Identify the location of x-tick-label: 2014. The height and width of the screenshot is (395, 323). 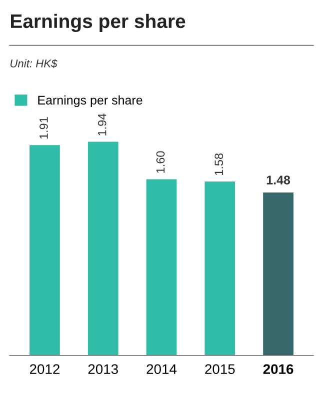
(161, 369).